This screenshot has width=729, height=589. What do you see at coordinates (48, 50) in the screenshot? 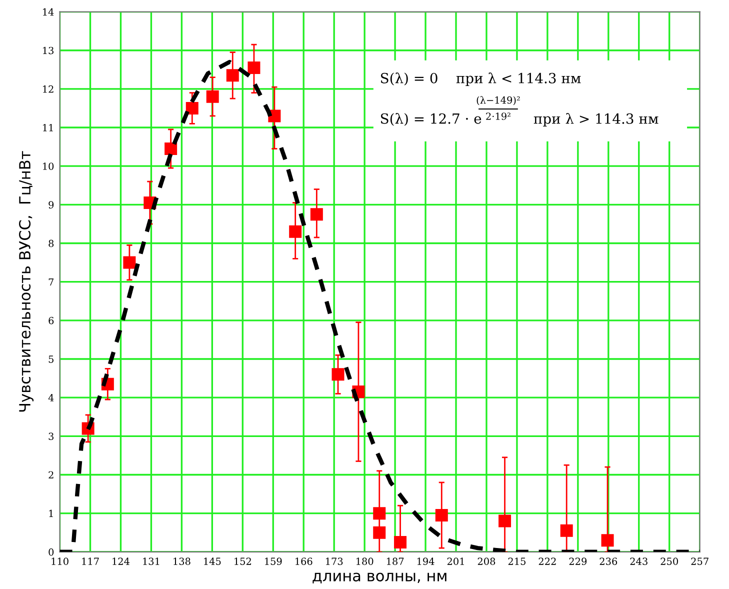
I see `y-tick-label: 13` at bounding box center [48, 50].